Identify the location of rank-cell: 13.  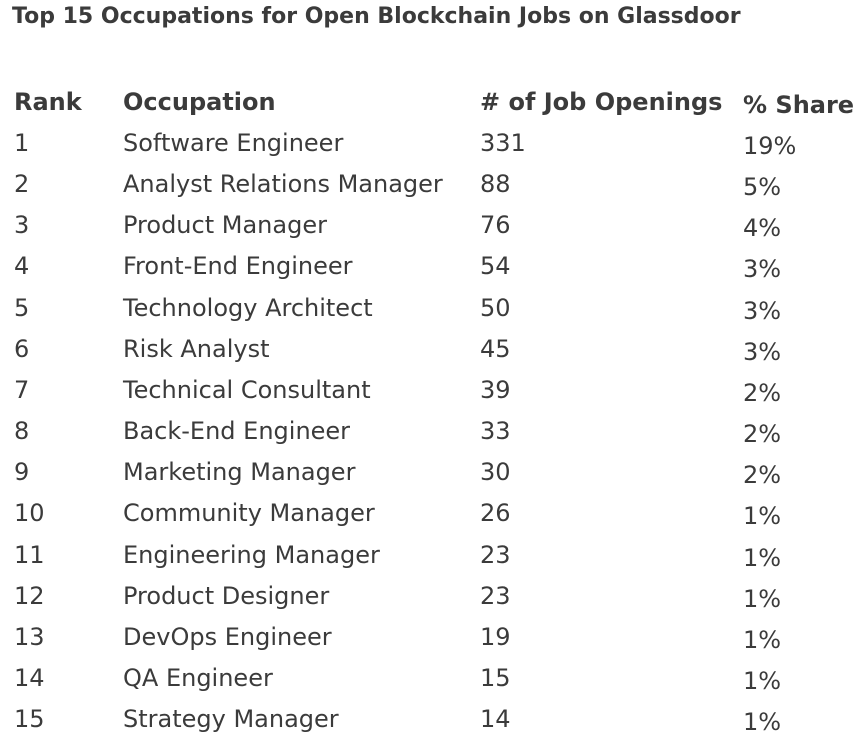
(29, 637).